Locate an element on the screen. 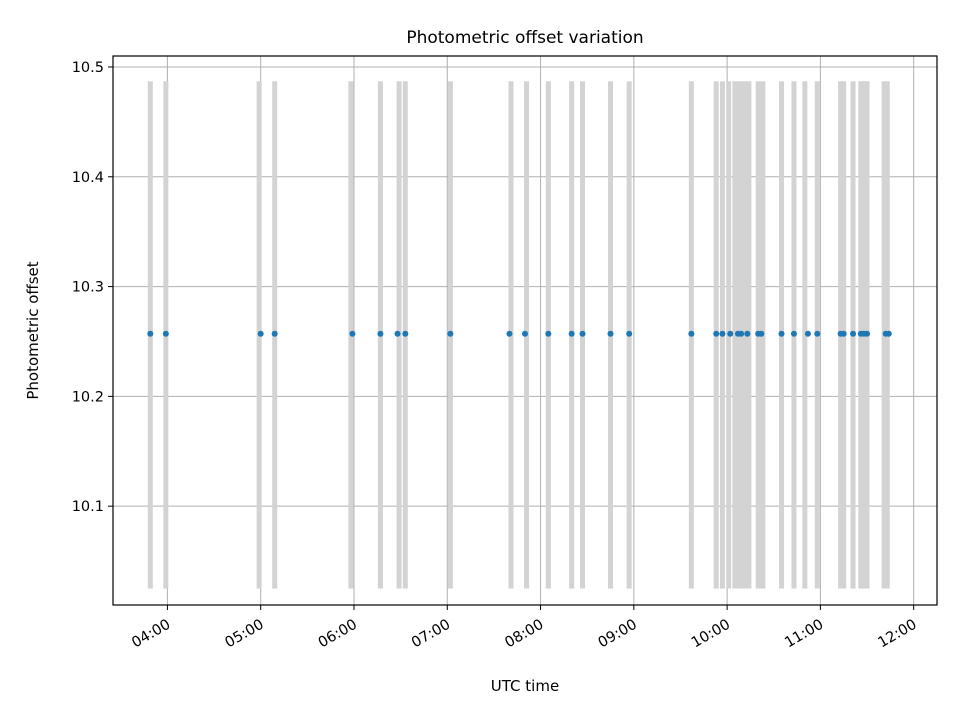  x-tick-label: 08:00 is located at coordinates (524, 634).